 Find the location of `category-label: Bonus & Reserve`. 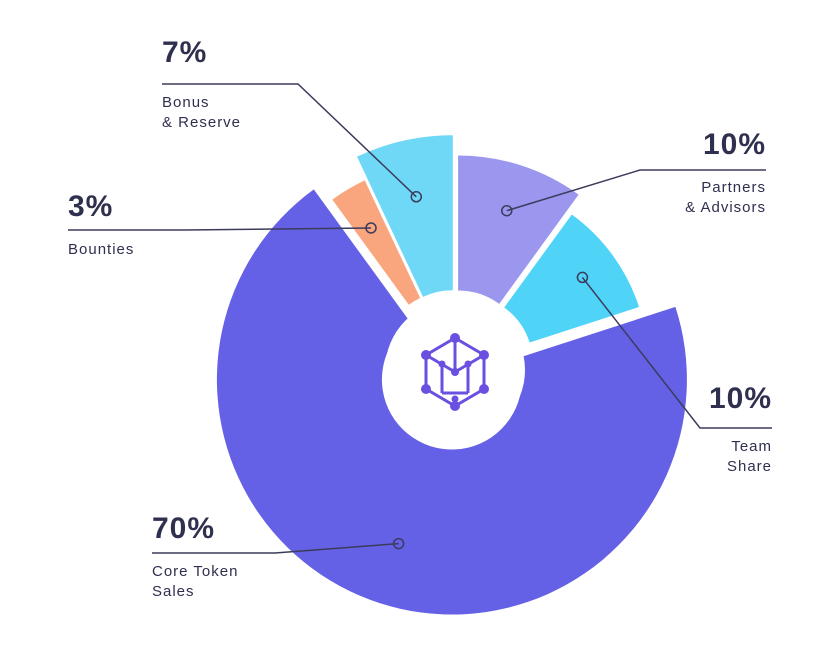

category-label: Bonus & Reserve is located at coordinates (202, 112).